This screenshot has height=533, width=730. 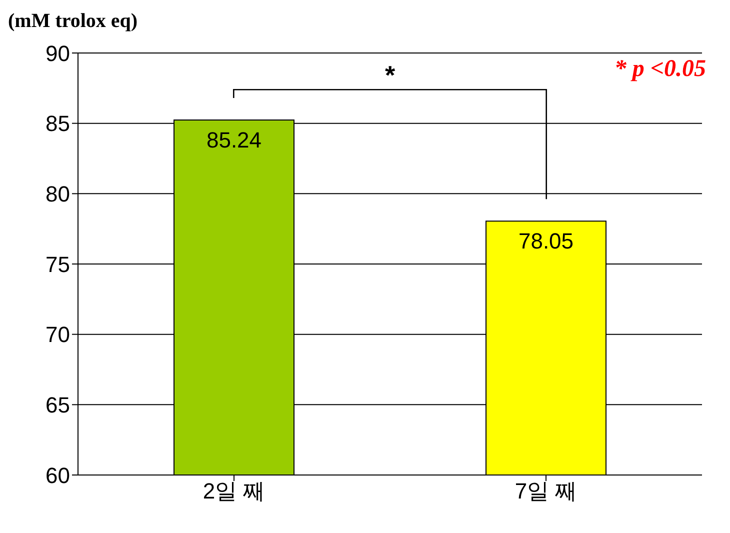 I want to click on y-tick-label: 85, so click(x=58, y=123).